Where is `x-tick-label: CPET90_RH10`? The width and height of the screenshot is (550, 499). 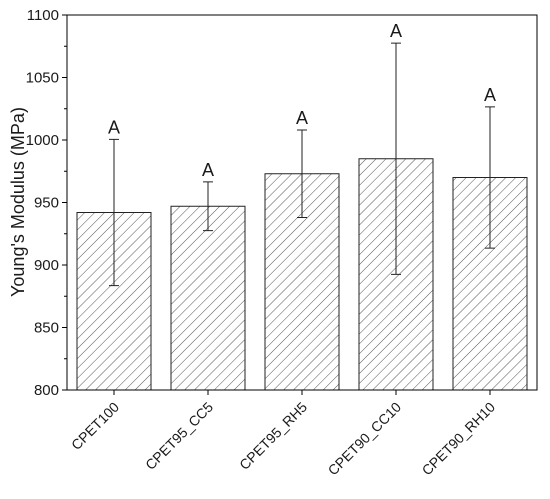 x-tick-label: CPET90_RH10 is located at coordinates (459, 439).